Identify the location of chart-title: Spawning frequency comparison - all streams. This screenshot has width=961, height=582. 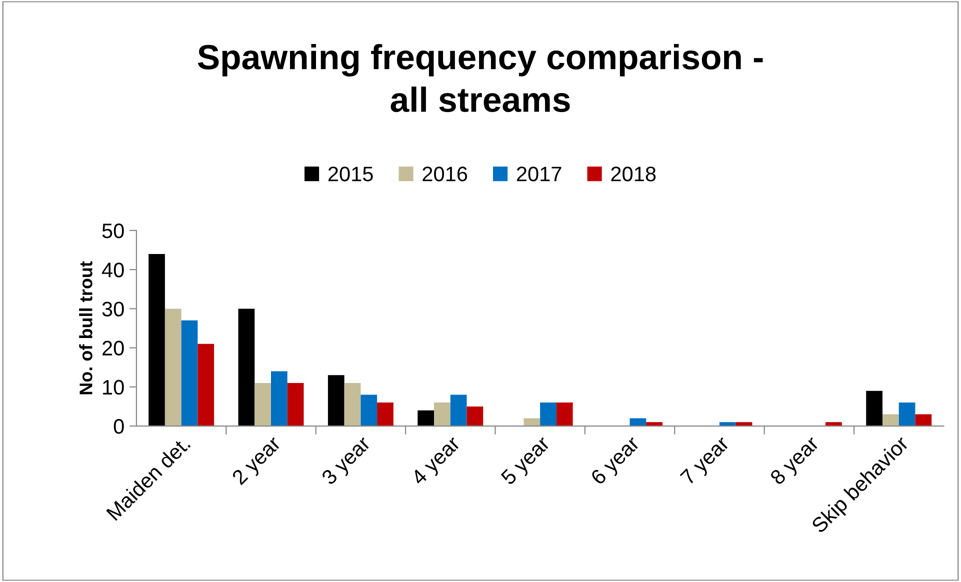
(480, 78).